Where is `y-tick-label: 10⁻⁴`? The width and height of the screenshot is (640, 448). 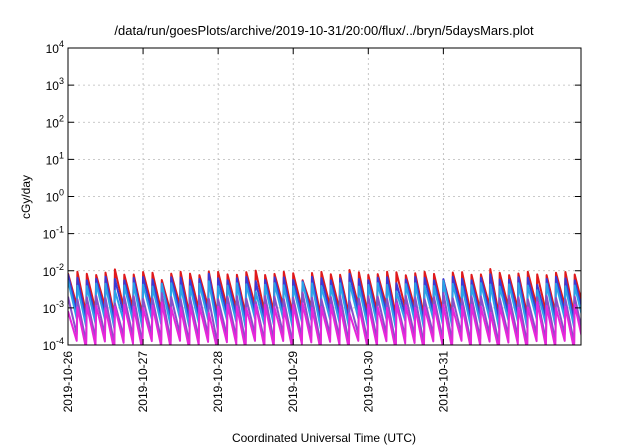
y-tick-label: 10⁻⁴ is located at coordinates (53, 344).